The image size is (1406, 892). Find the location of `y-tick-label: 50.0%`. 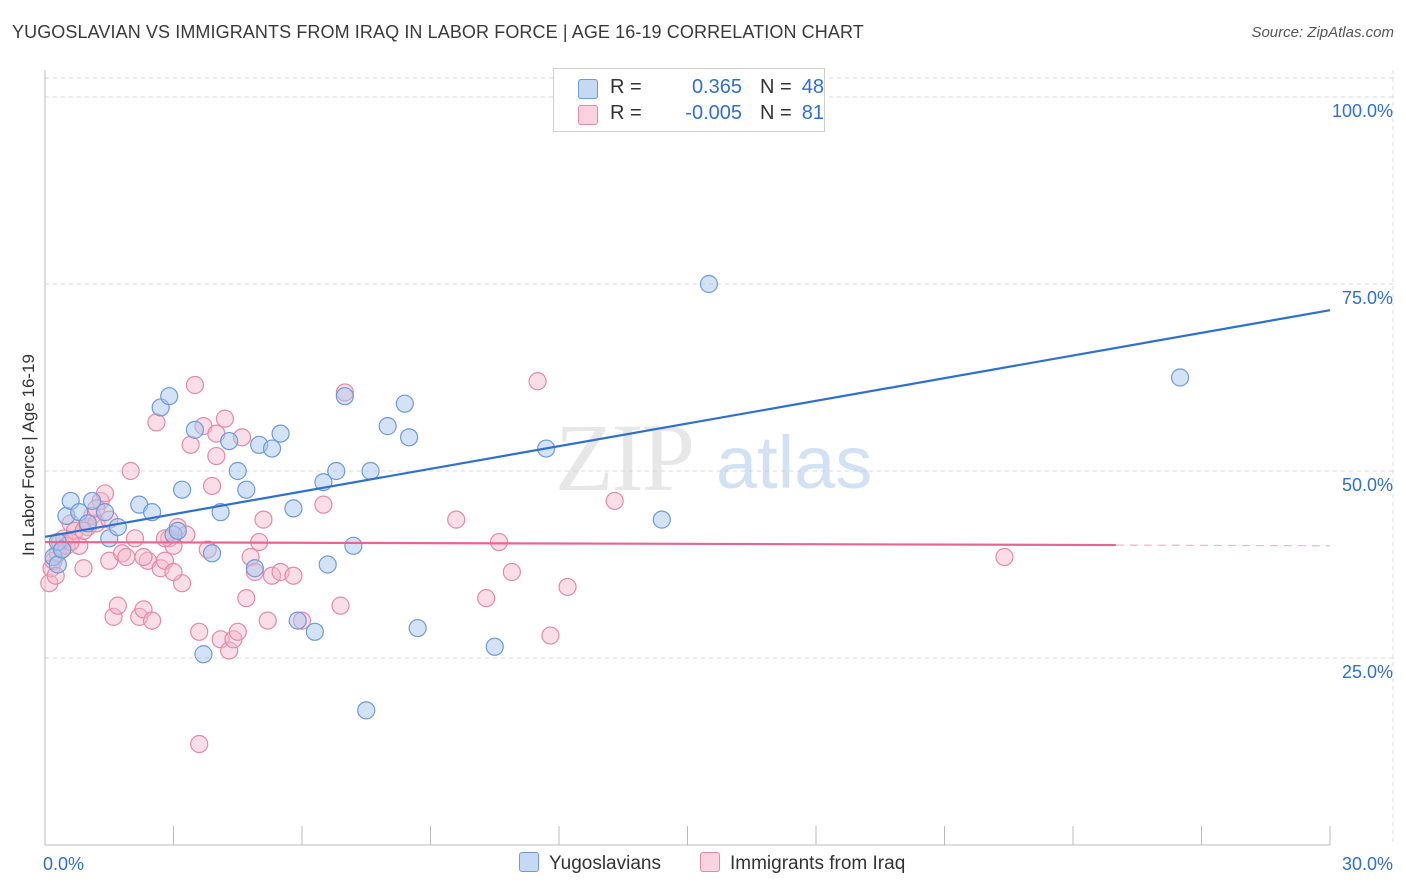

y-tick-label: 50.0% is located at coordinates (1367, 485).